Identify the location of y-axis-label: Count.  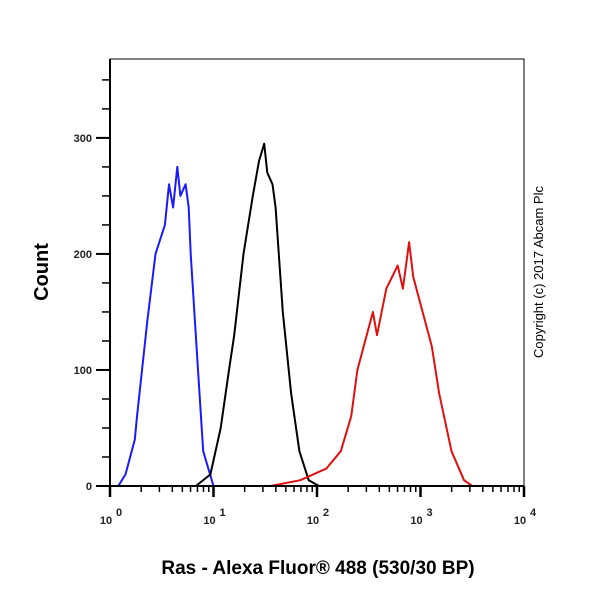
(42, 272).